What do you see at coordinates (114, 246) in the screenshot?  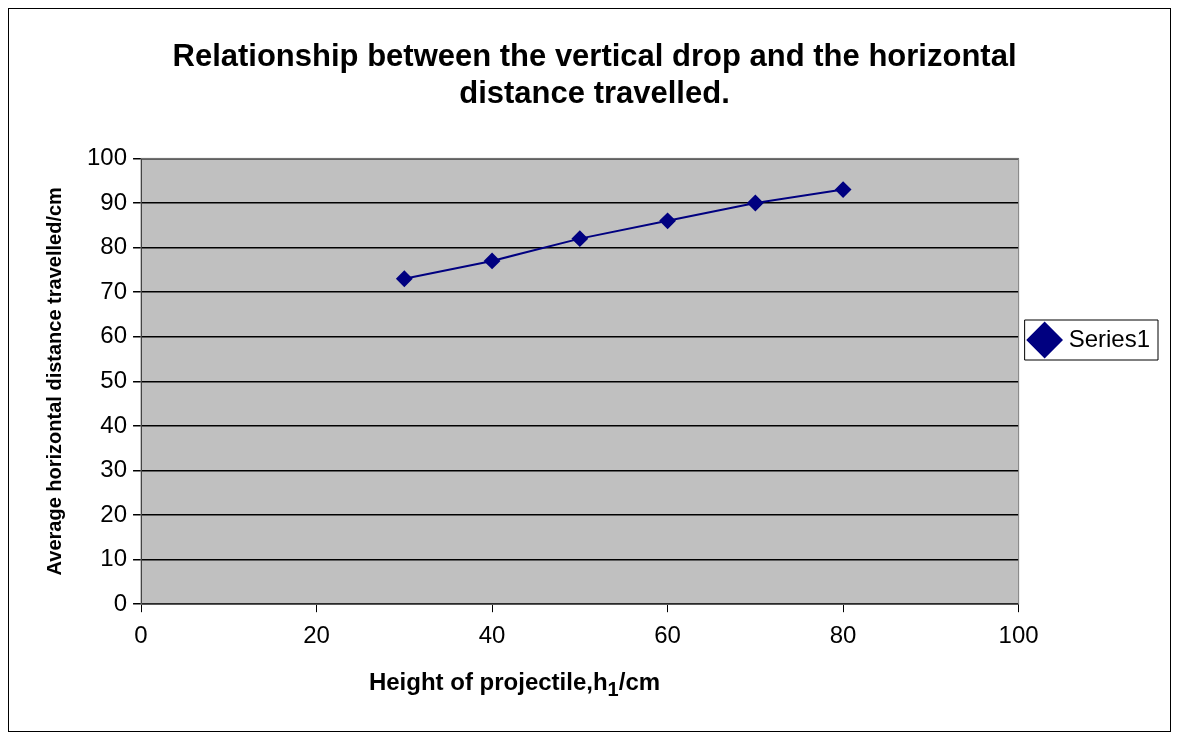 I see `y-tick-label: 80` at bounding box center [114, 246].